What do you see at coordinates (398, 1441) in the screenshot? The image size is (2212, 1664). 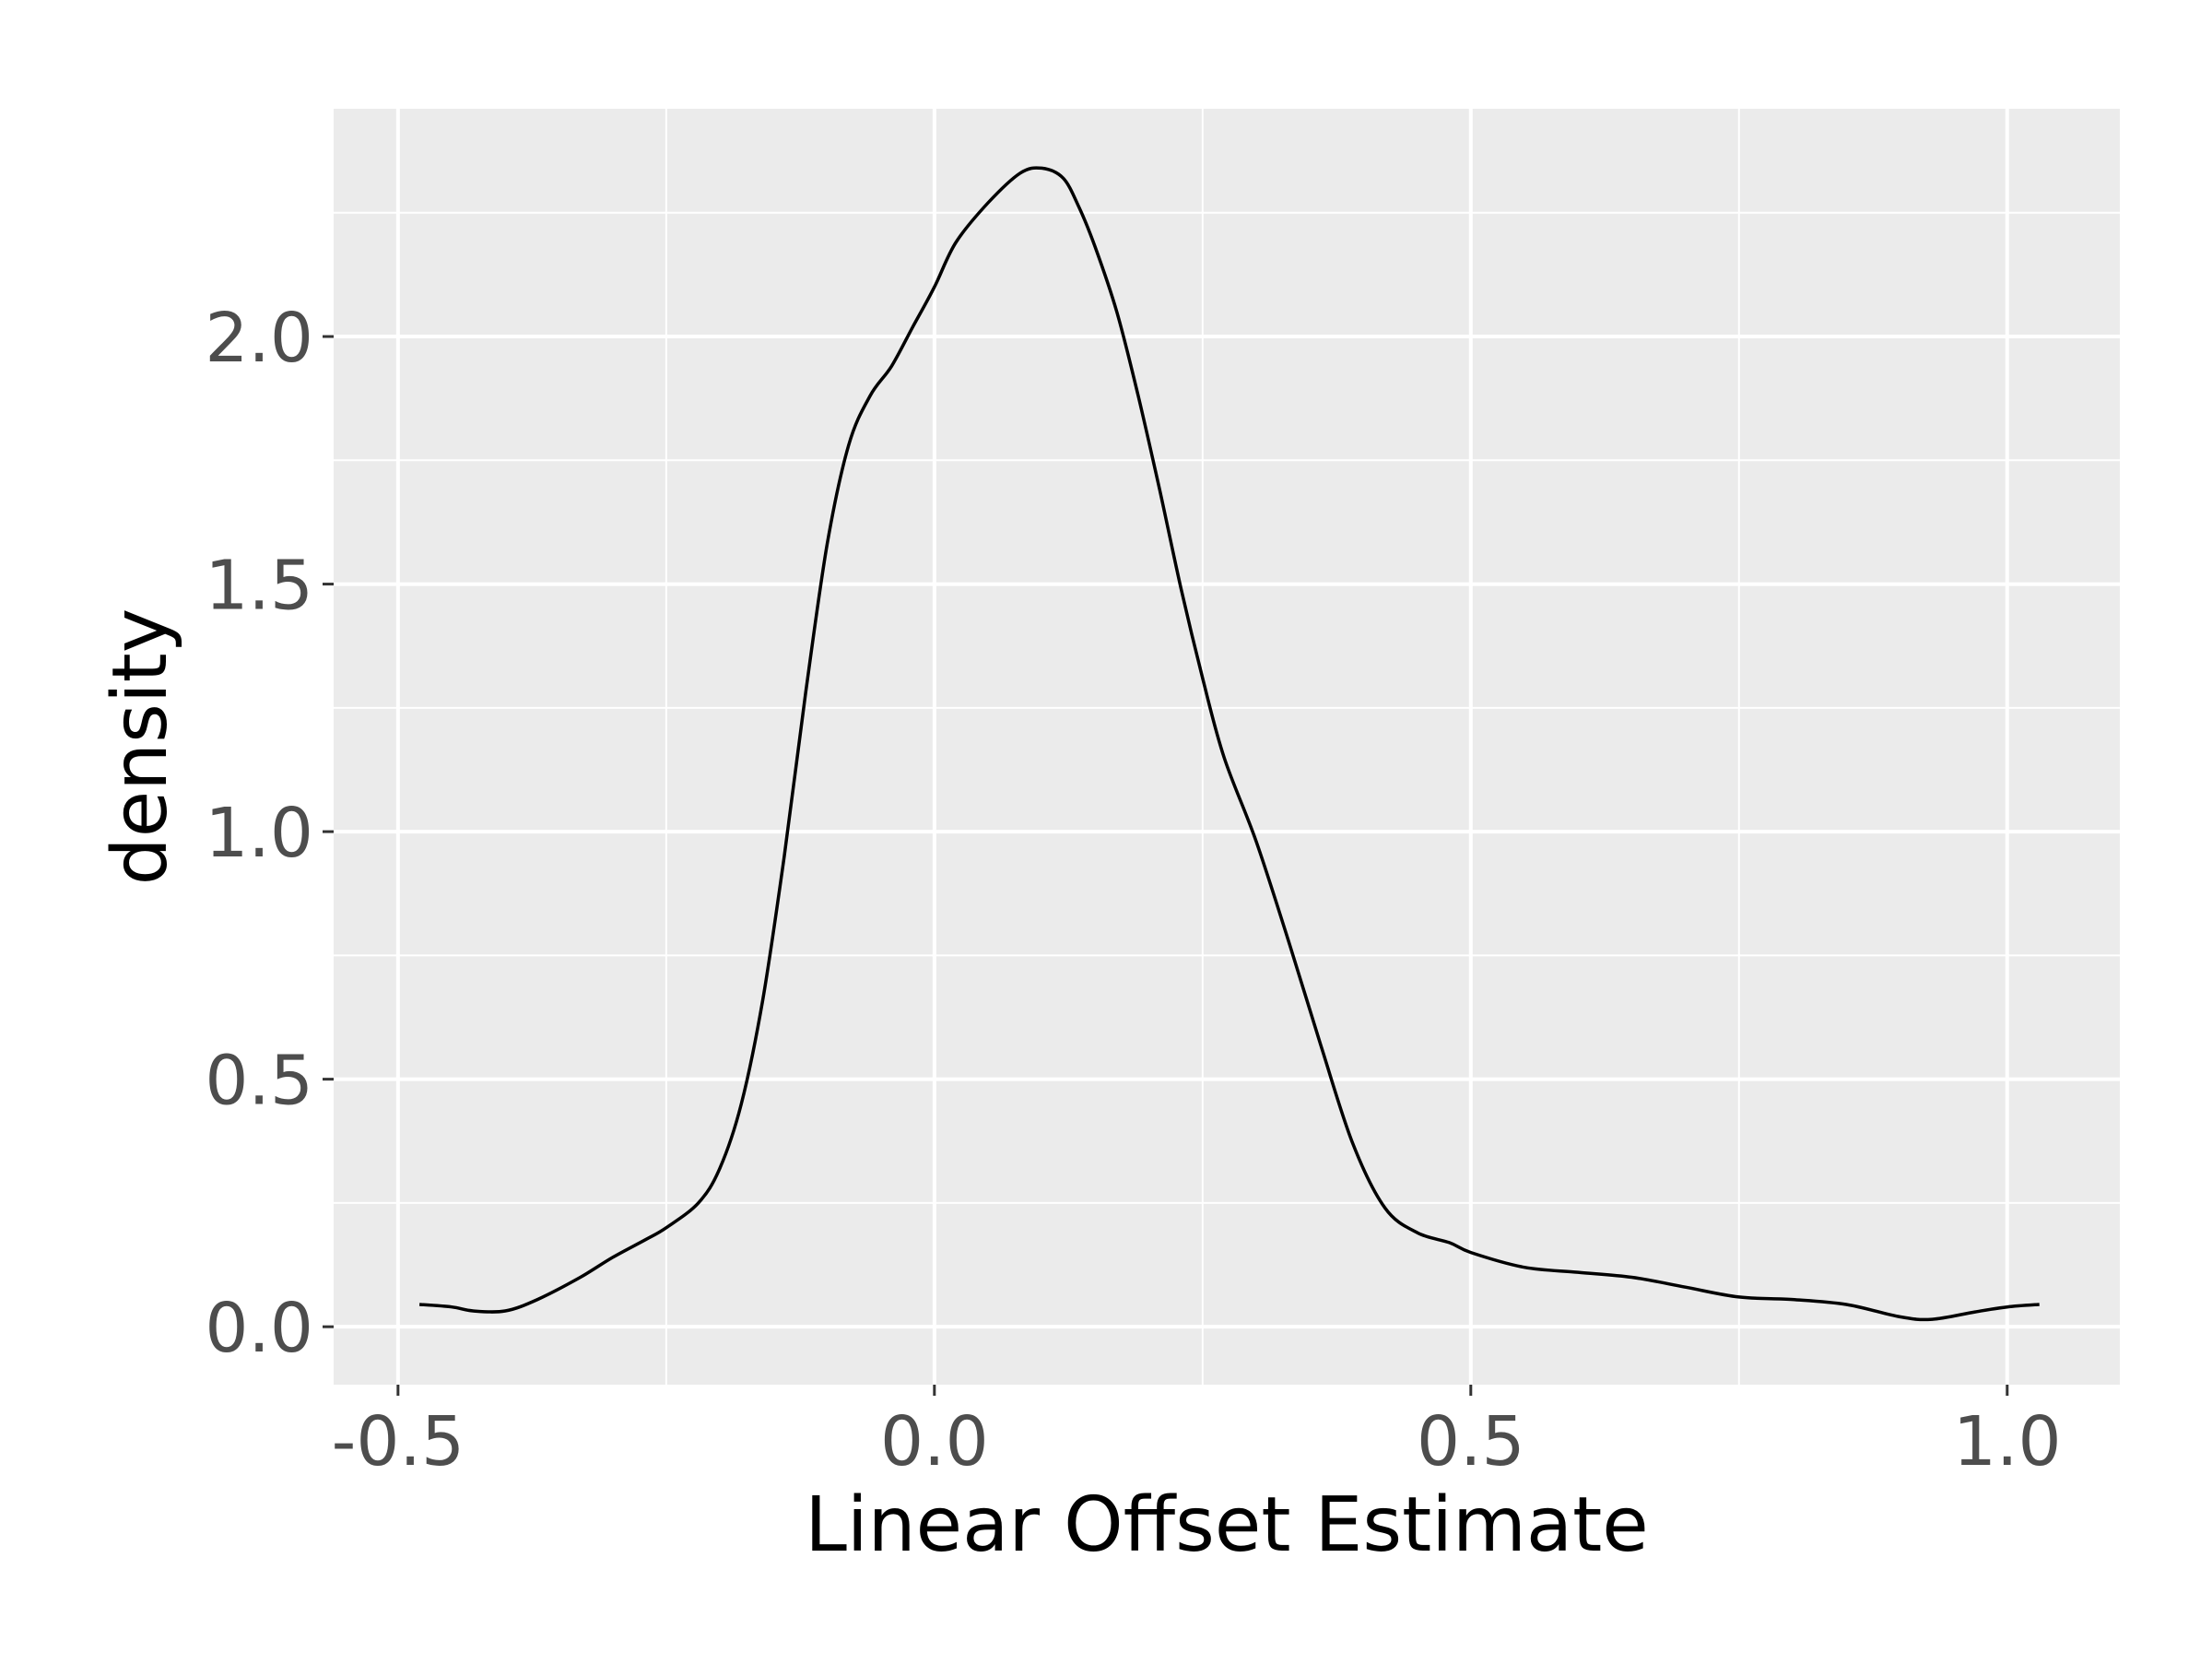 I see `x-tick-label: -0.5` at bounding box center [398, 1441].